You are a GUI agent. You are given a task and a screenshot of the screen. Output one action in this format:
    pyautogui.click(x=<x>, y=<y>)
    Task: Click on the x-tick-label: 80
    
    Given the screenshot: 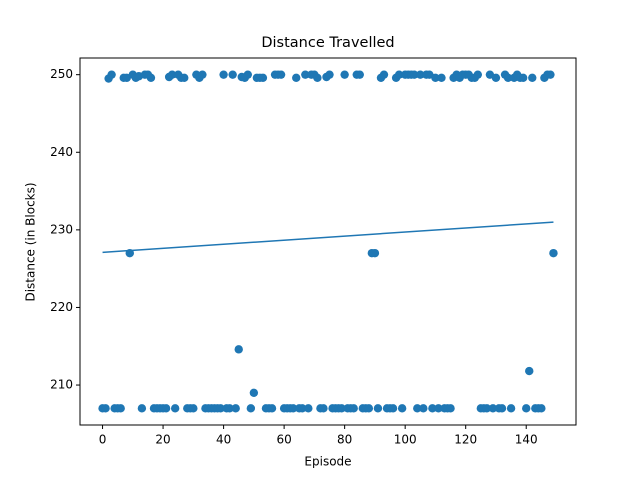 What is the action you would take?
    pyautogui.click(x=344, y=440)
    